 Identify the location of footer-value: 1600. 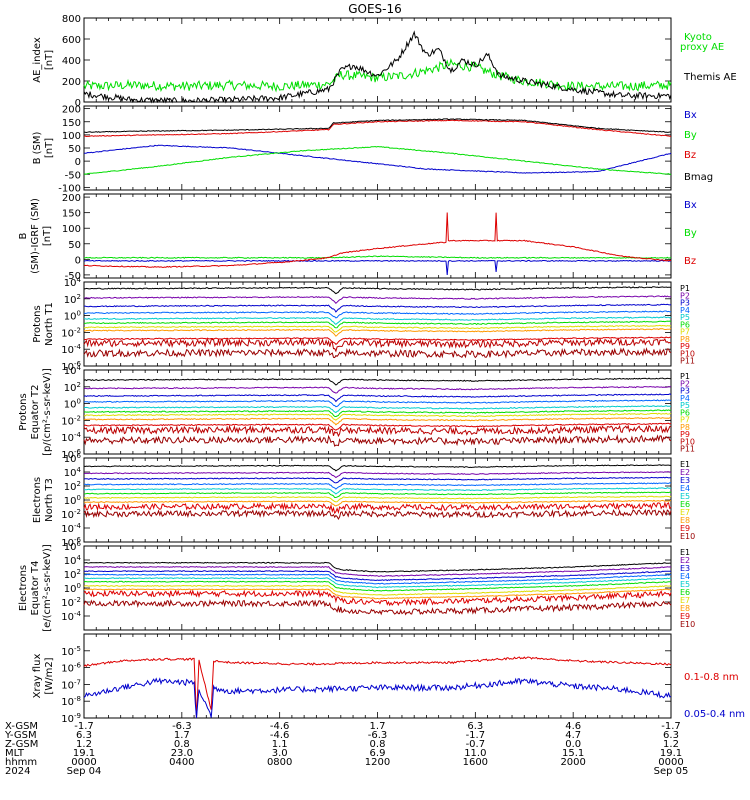
(475, 762).